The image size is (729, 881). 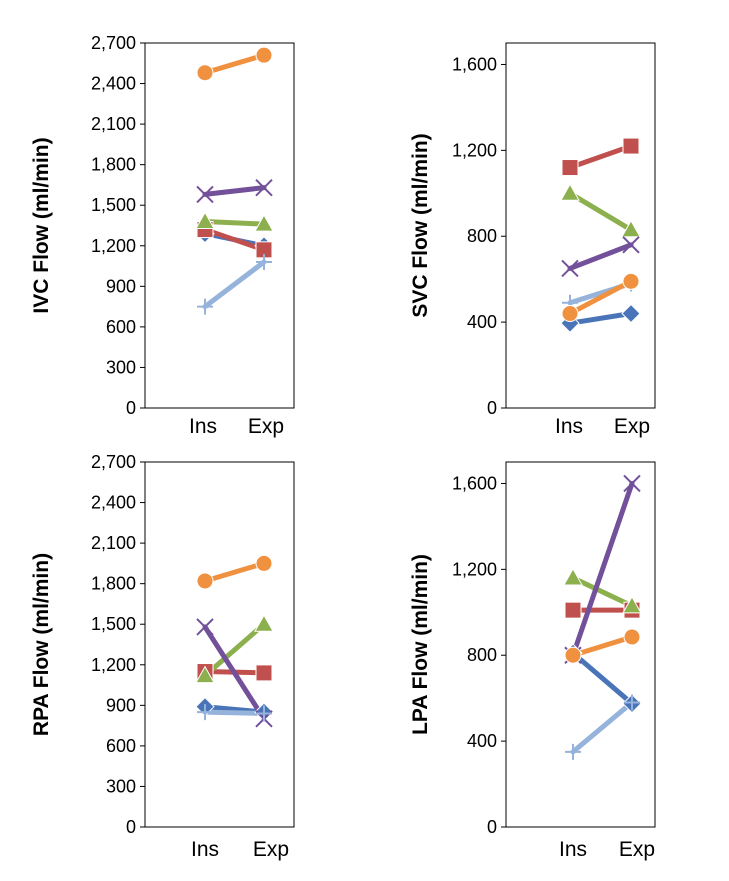 What do you see at coordinates (631, 313) in the screenshot?
I see `point-blue-exp` at bounding box center [631, 313].